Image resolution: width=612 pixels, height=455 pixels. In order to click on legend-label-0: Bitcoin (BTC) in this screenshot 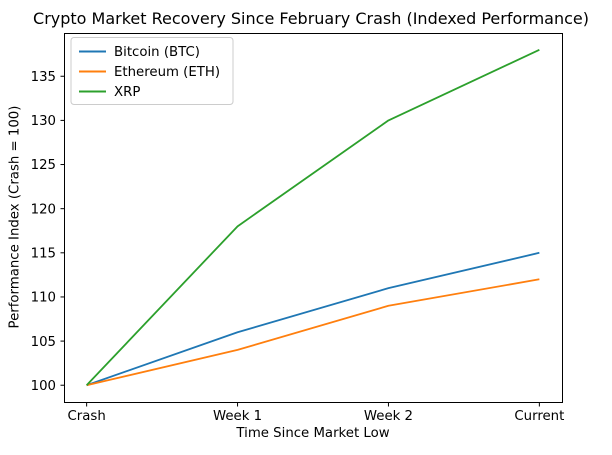, I will do `click(157, 52)`.